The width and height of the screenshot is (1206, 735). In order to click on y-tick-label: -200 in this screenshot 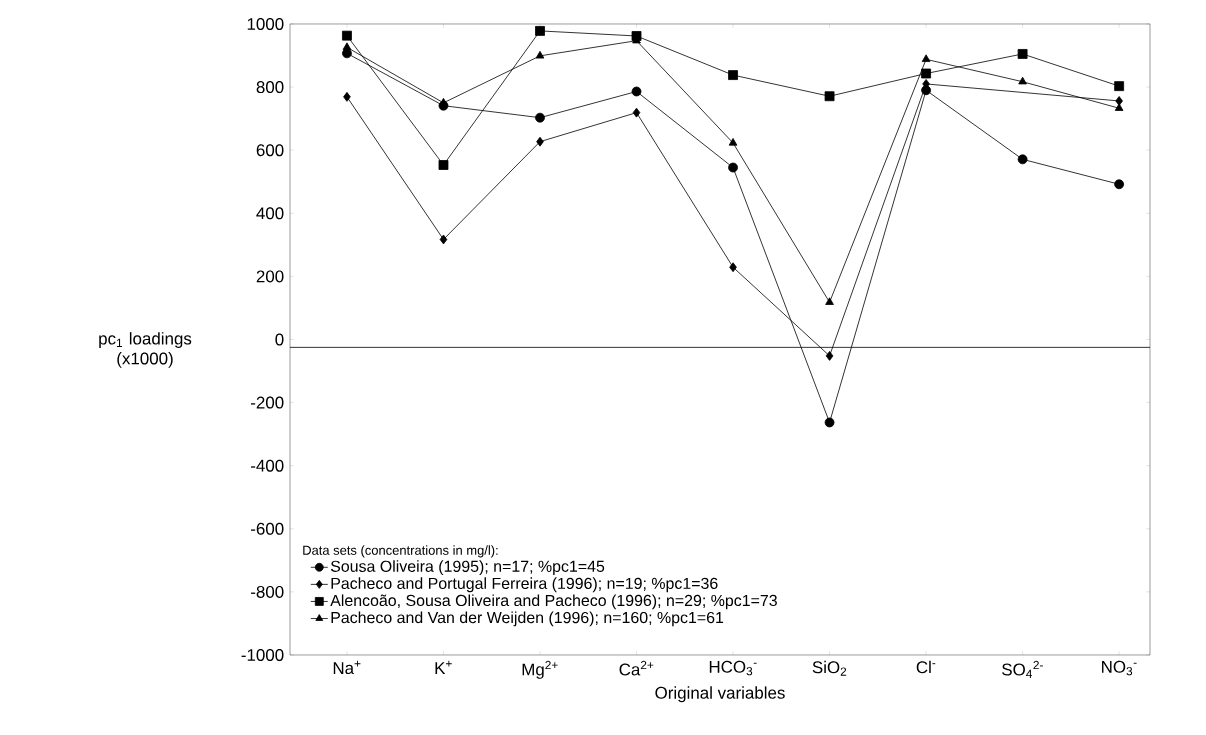, I will do `click(267, 402)`.